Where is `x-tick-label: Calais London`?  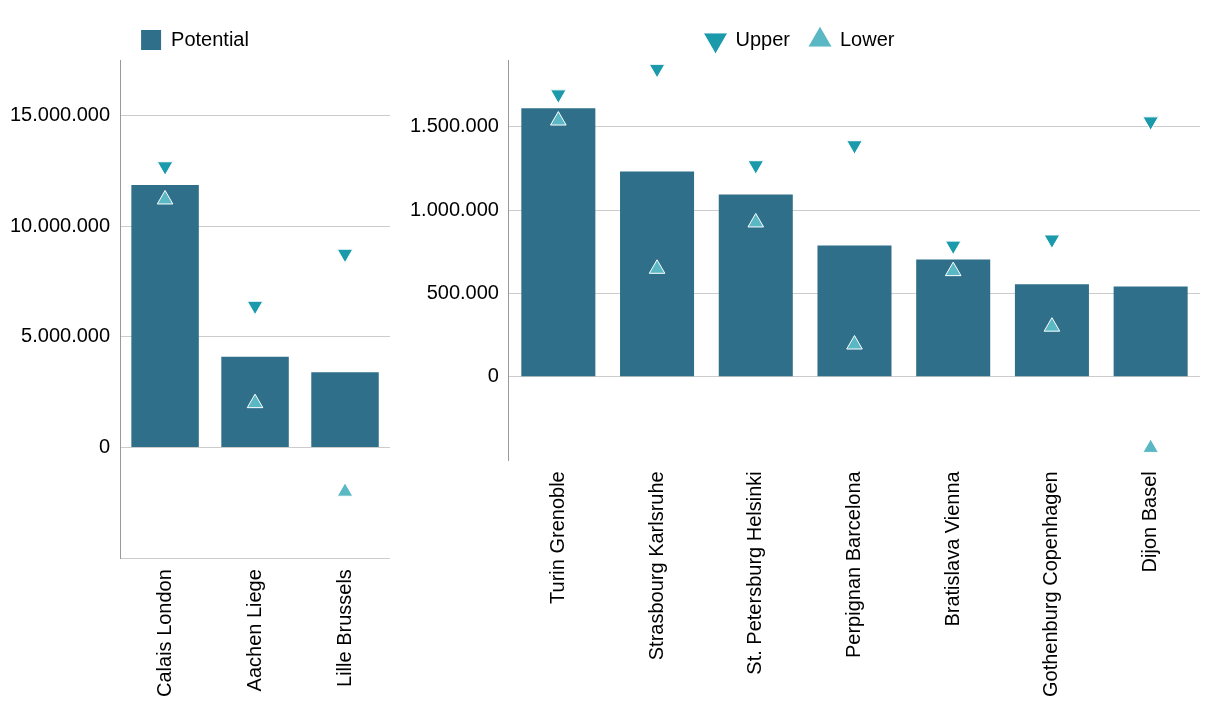
x-tick-label: Calais London is located at coordinates (163, 633).